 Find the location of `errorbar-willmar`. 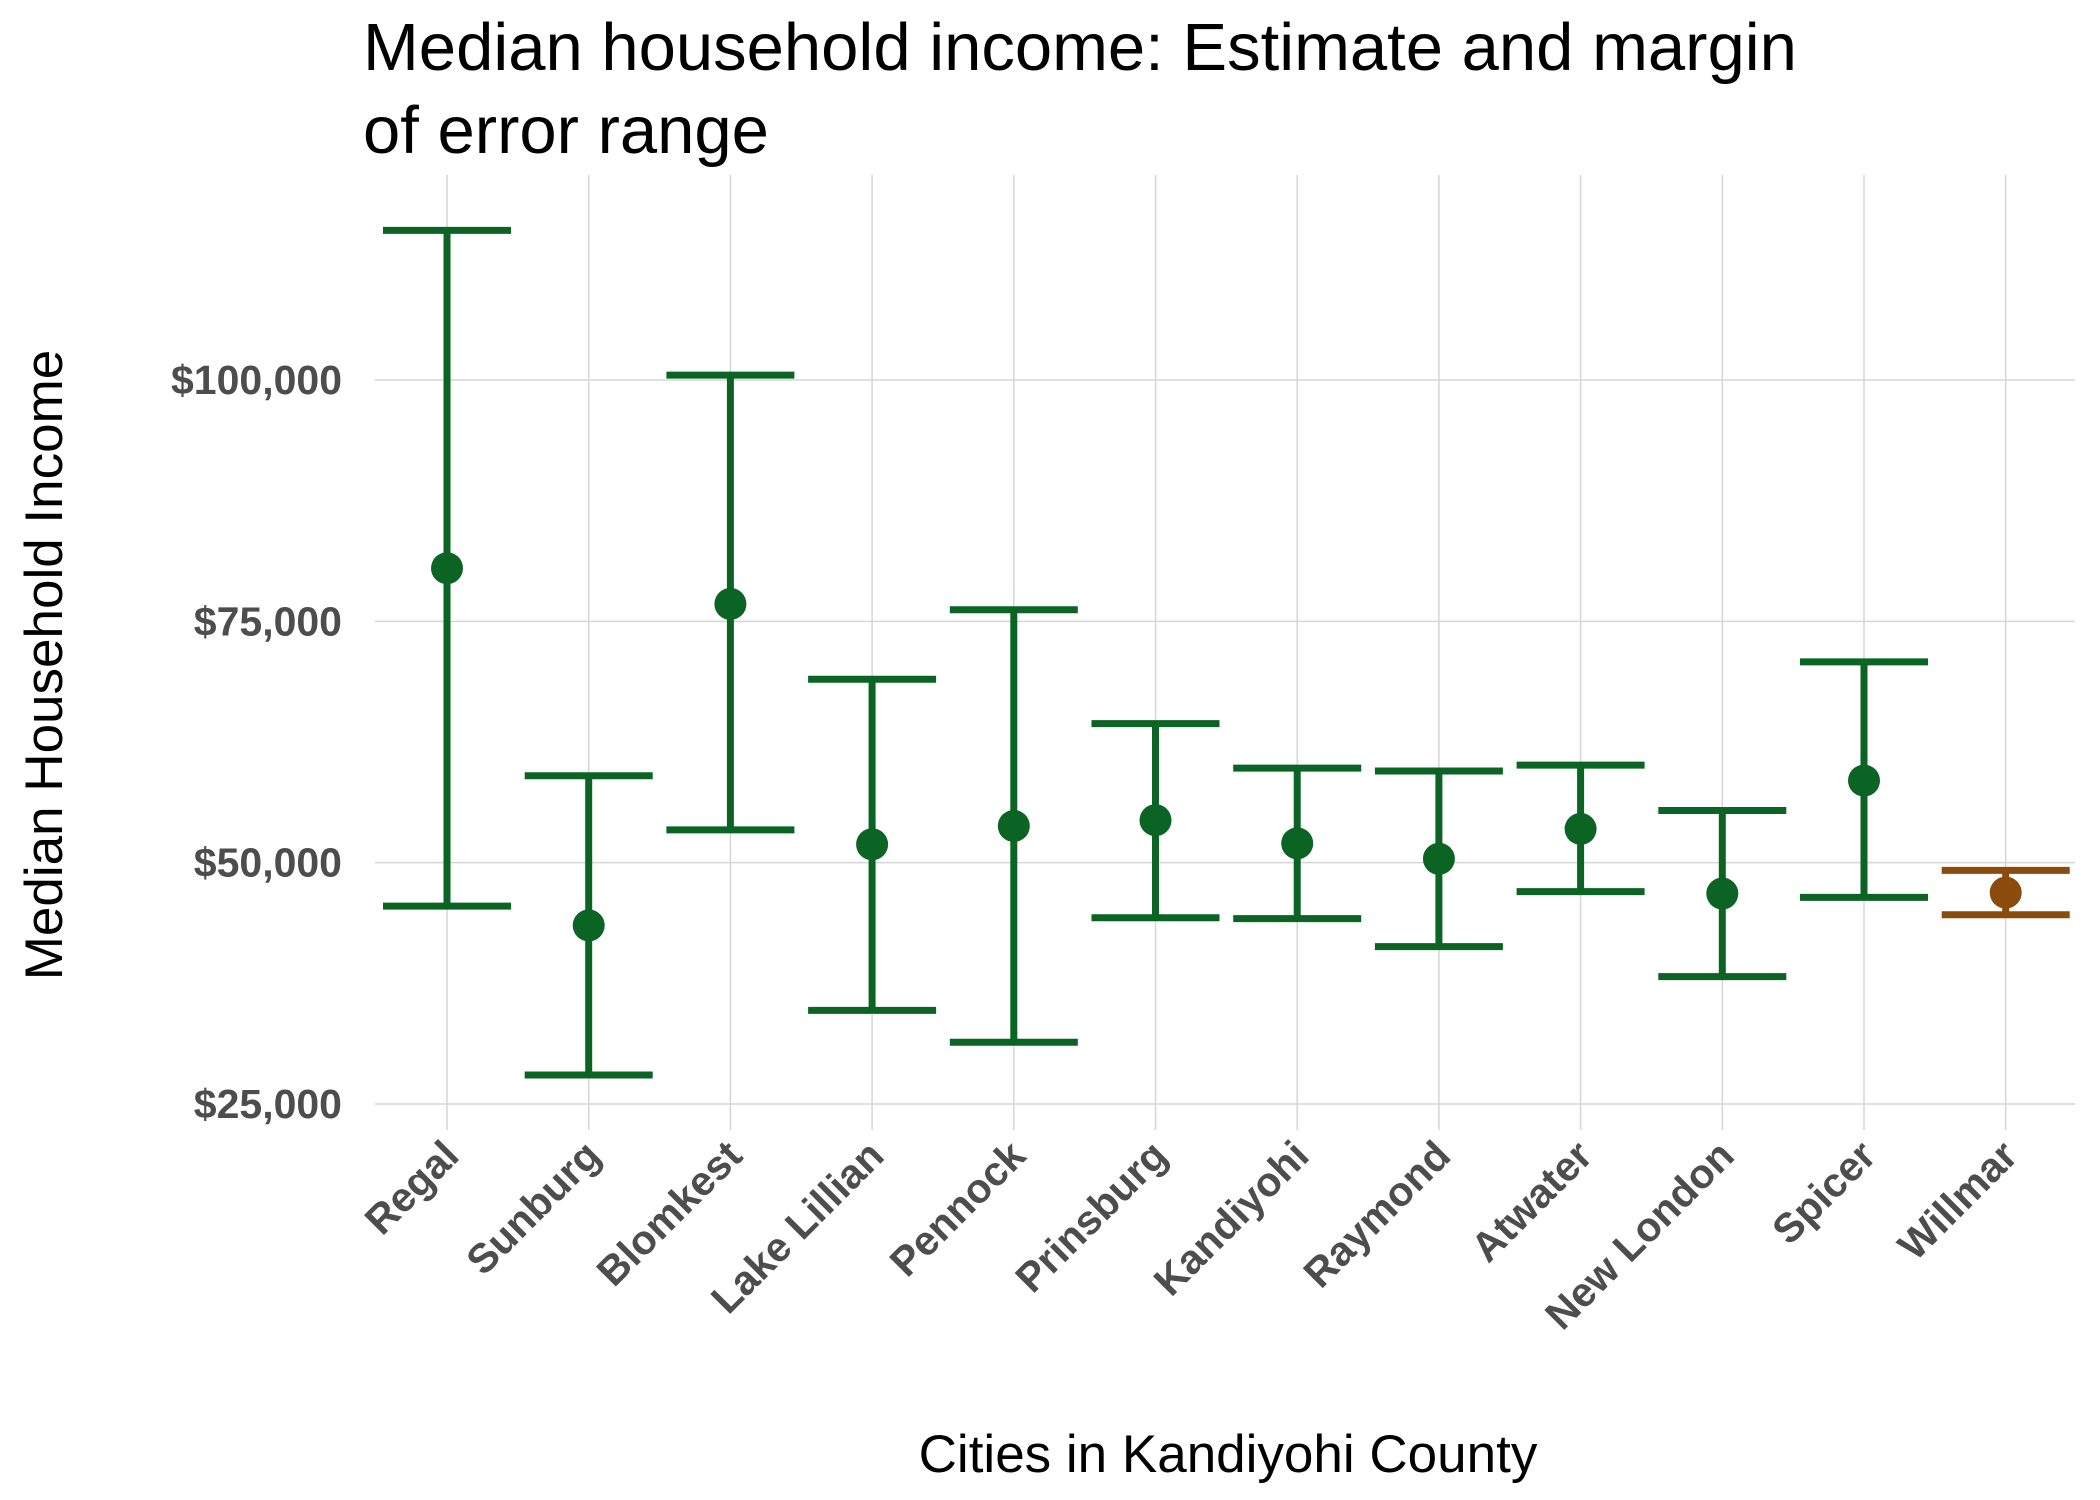

errorbar-willmar is located at coordinates (2005, 892).